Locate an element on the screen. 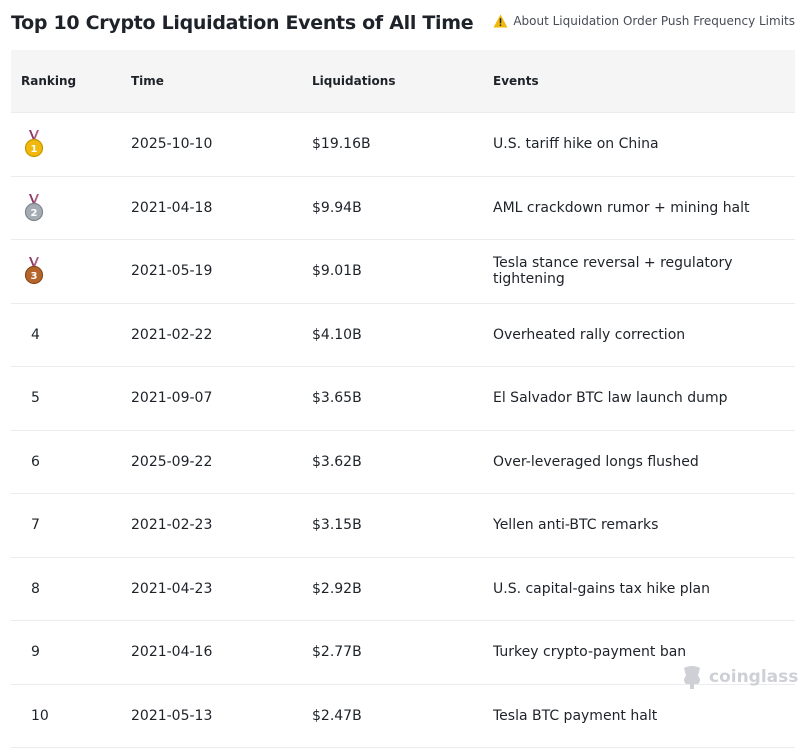 Image resolution: width=808 pixels, height=750 pixels. liquidations-cell: $2.92B is located at coordinates (337, 588).